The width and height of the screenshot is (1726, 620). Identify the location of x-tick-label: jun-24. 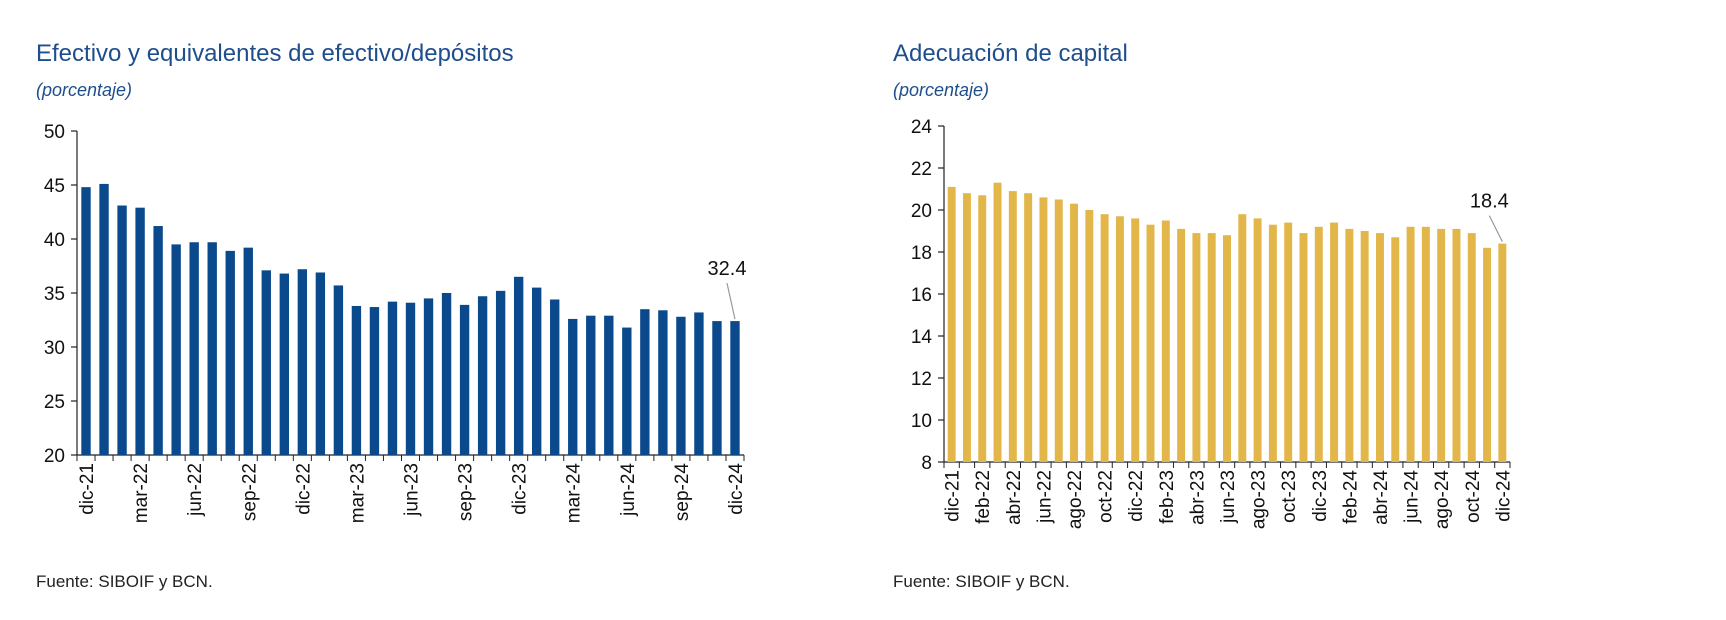
(1412, 497).